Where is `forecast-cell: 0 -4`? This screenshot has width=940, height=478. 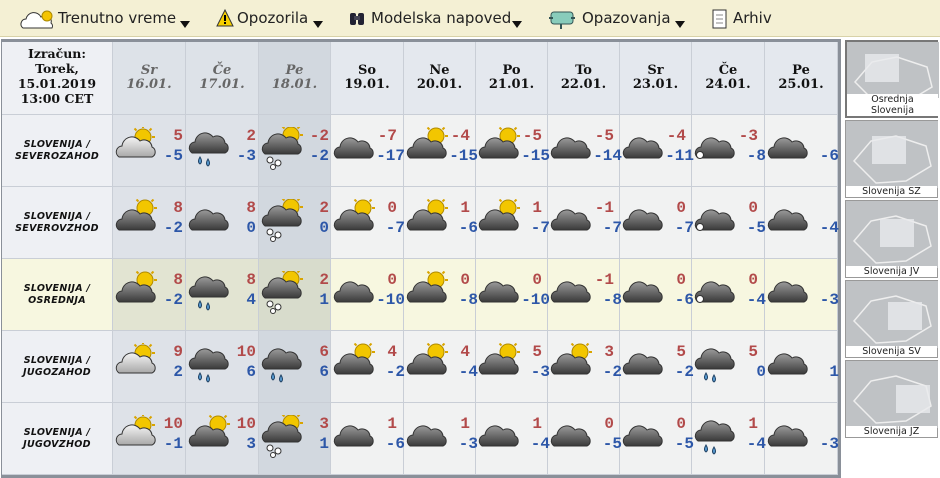 forecast-cell: 0 -4 is located at coordinates (729, 295).